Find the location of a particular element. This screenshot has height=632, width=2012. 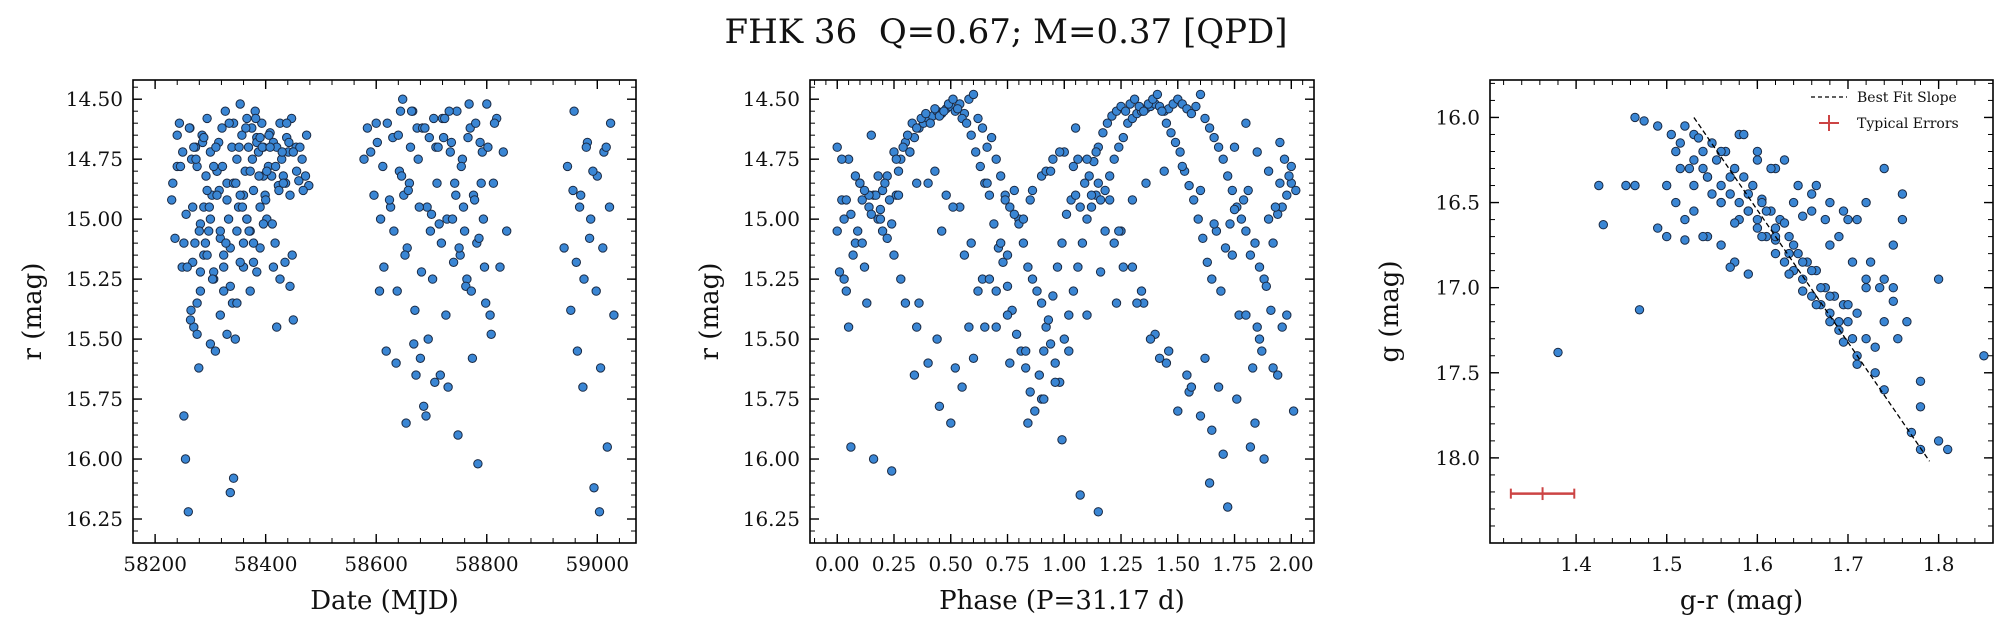

y-axis-label: r (mag) is located at coordinates (33, 312).